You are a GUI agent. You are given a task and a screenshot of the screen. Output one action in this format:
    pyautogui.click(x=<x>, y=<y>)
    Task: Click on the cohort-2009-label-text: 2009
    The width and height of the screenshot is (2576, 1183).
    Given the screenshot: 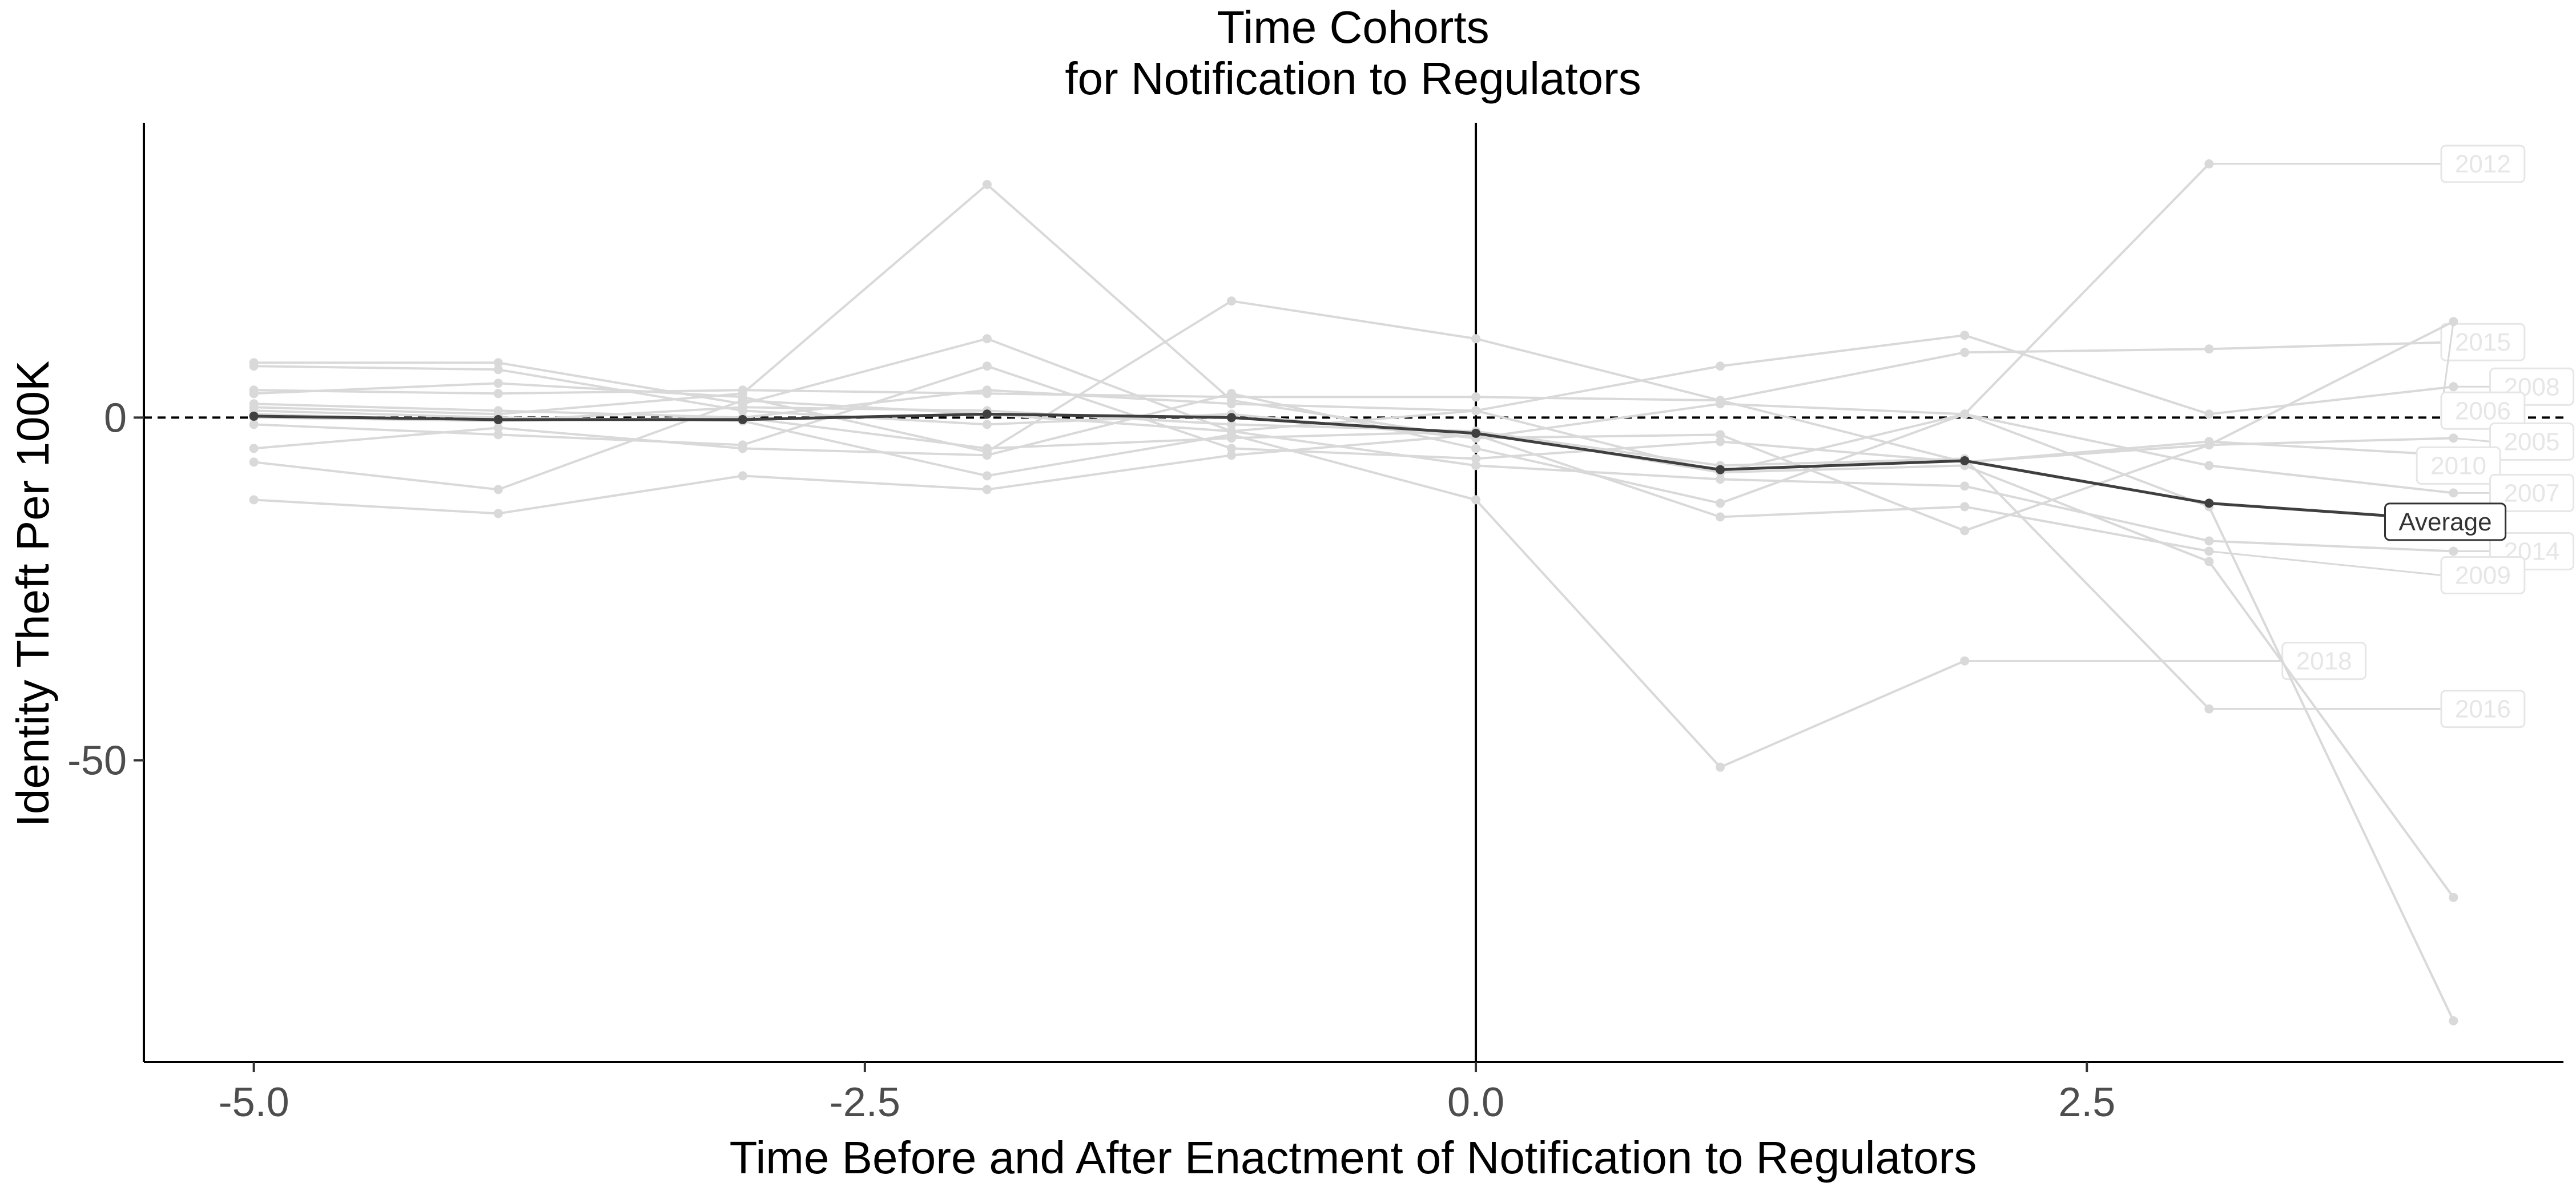 What is the action you would take?
    pyautogui.click(x=2483, y=575)
    